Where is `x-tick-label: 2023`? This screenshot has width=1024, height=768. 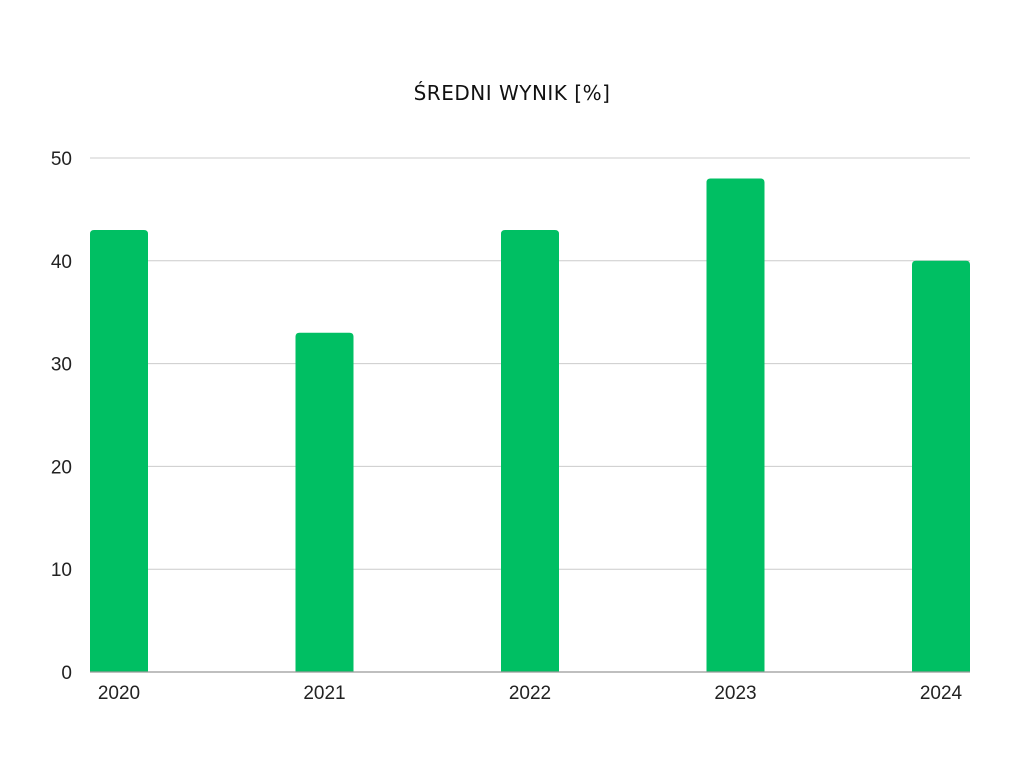
x-tick-label: 2023 is located at coordinates (735, 693).